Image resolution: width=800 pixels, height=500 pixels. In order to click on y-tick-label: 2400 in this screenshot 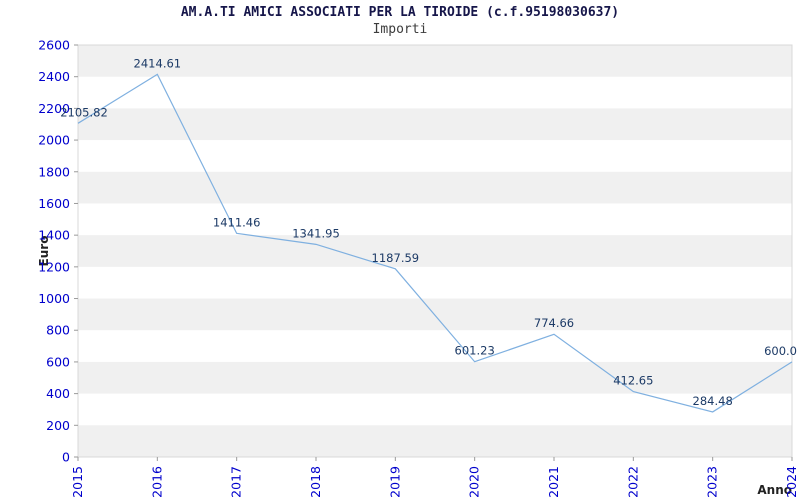, I will do `click(54, 76)`.